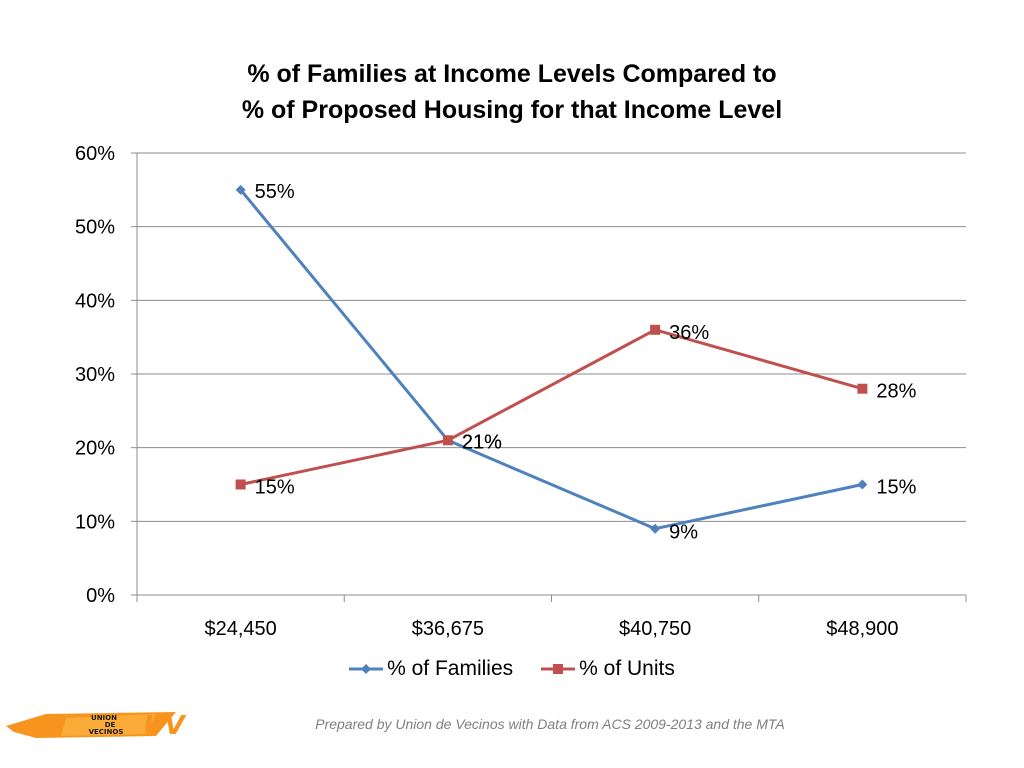 The image size is (1024, 768). I want to click on logo-text-line-1: UNION, so click(104, 718).